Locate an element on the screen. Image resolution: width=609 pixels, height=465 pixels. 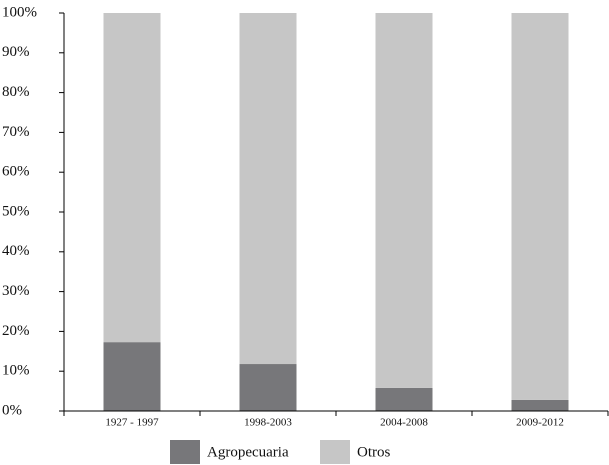
y-tick-label: 80% is located at coordinates (16, 92).